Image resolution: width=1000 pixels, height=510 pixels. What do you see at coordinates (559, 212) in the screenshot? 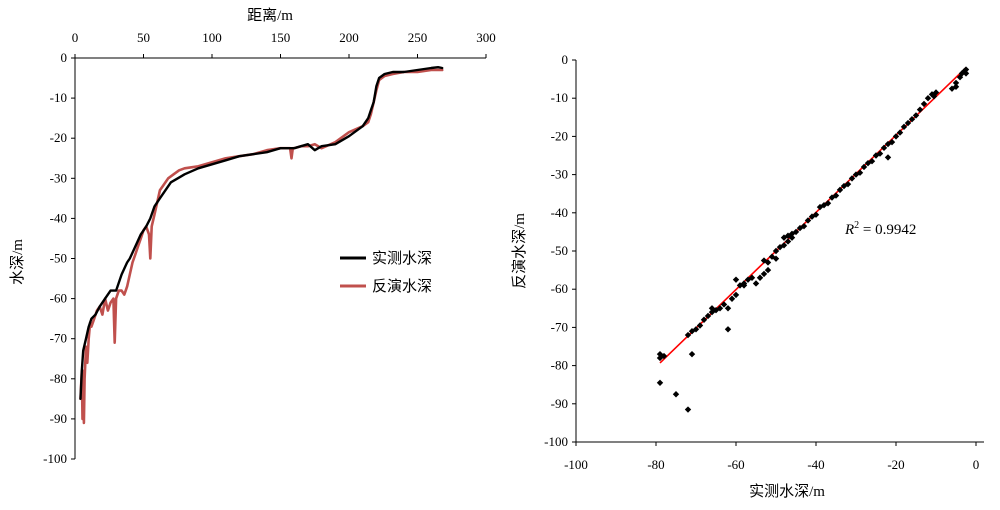
I see `right-y-tick-label: -40` at bounding box center [559, 212].